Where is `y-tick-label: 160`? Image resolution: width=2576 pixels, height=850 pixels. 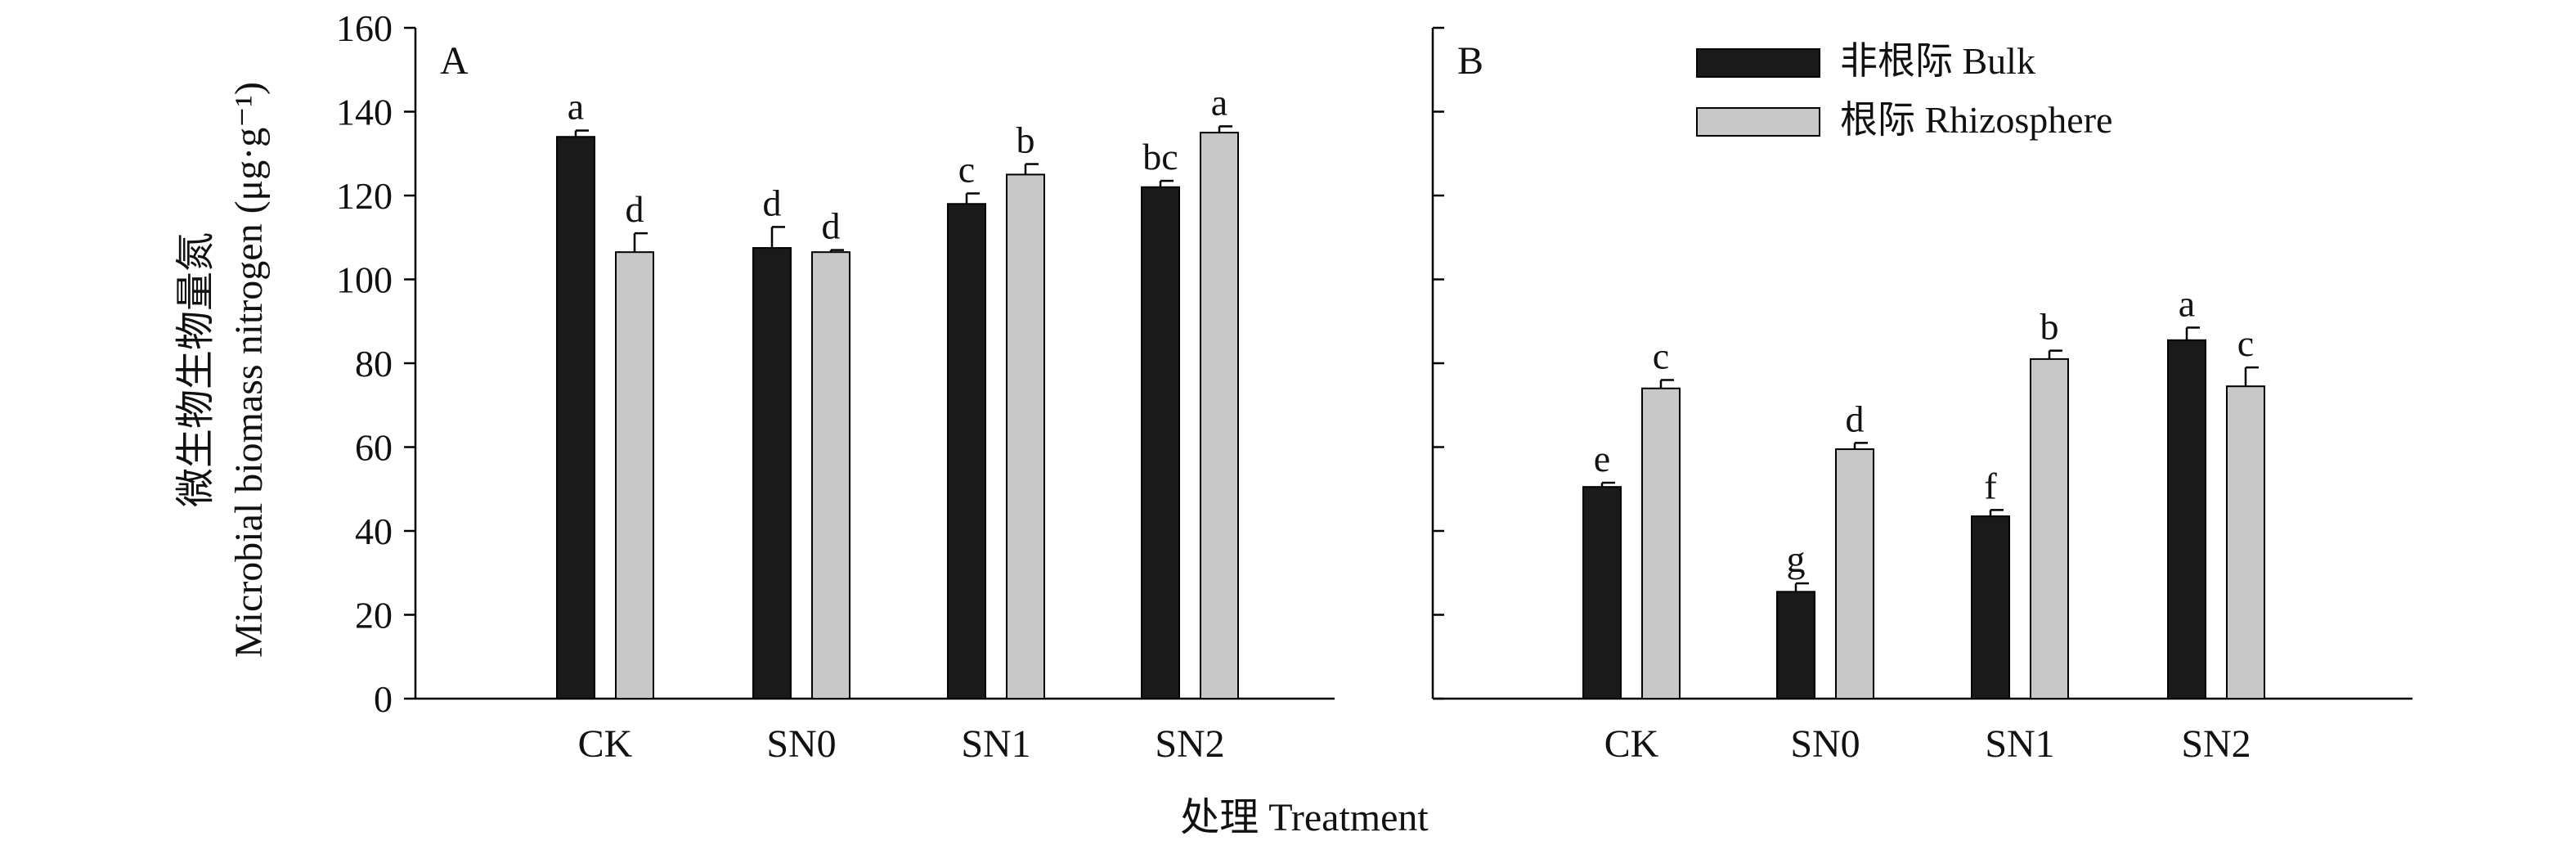
y-tick-label: 160 is located at coordinates (365, 28).